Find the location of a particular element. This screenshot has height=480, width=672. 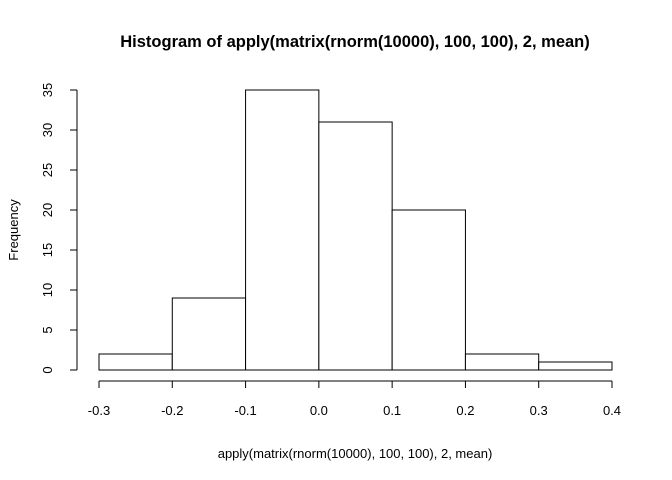

y-tick-label: 15 is located at coordinates (47, 250).